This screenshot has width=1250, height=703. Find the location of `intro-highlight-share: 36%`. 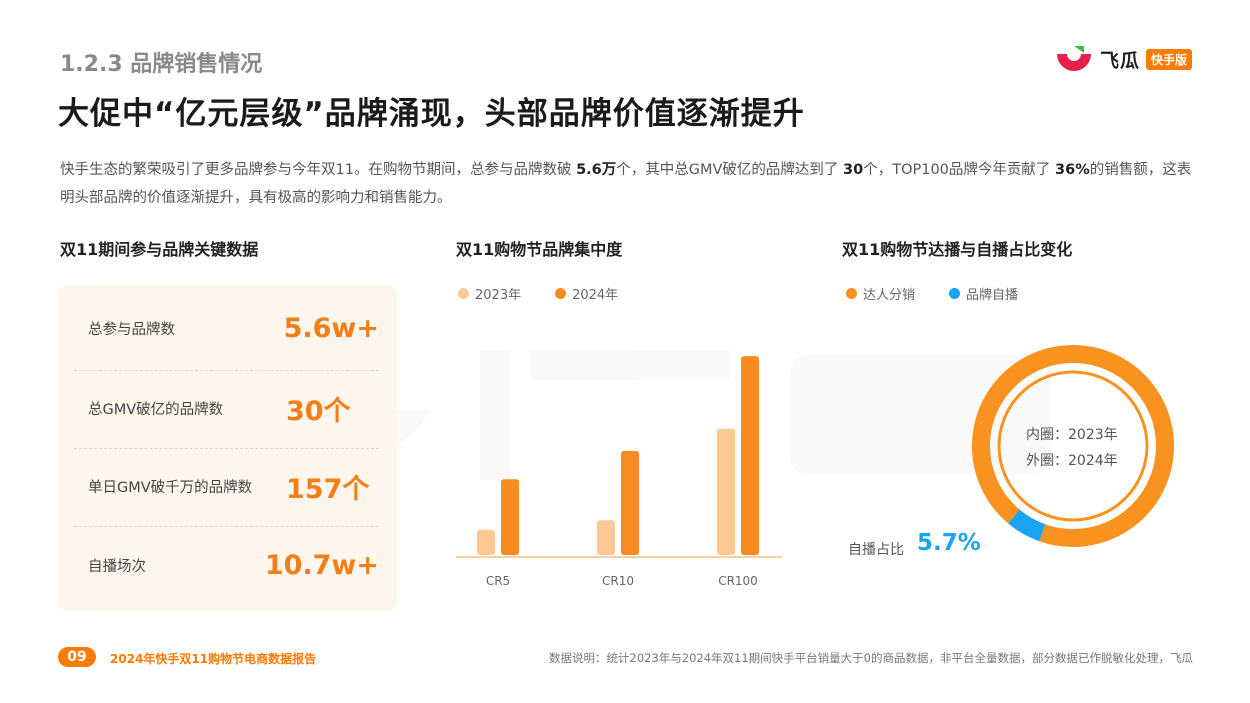

intro-highlight-share: 36% is located at coordinates (1072, 170).